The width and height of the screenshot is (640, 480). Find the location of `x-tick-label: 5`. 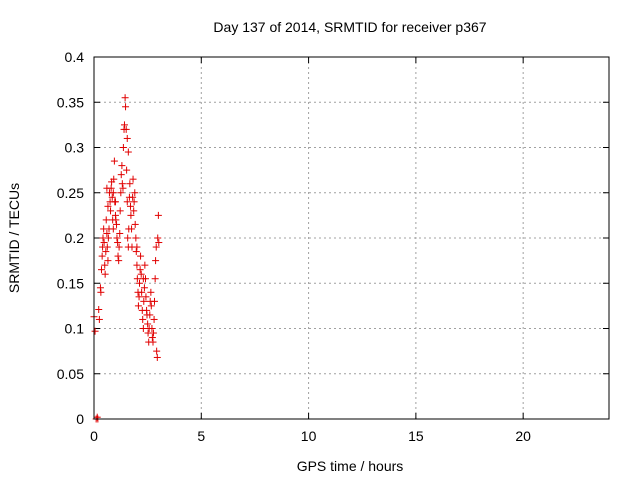

x-tick-label: 5 is located at coordinates (201, 436).